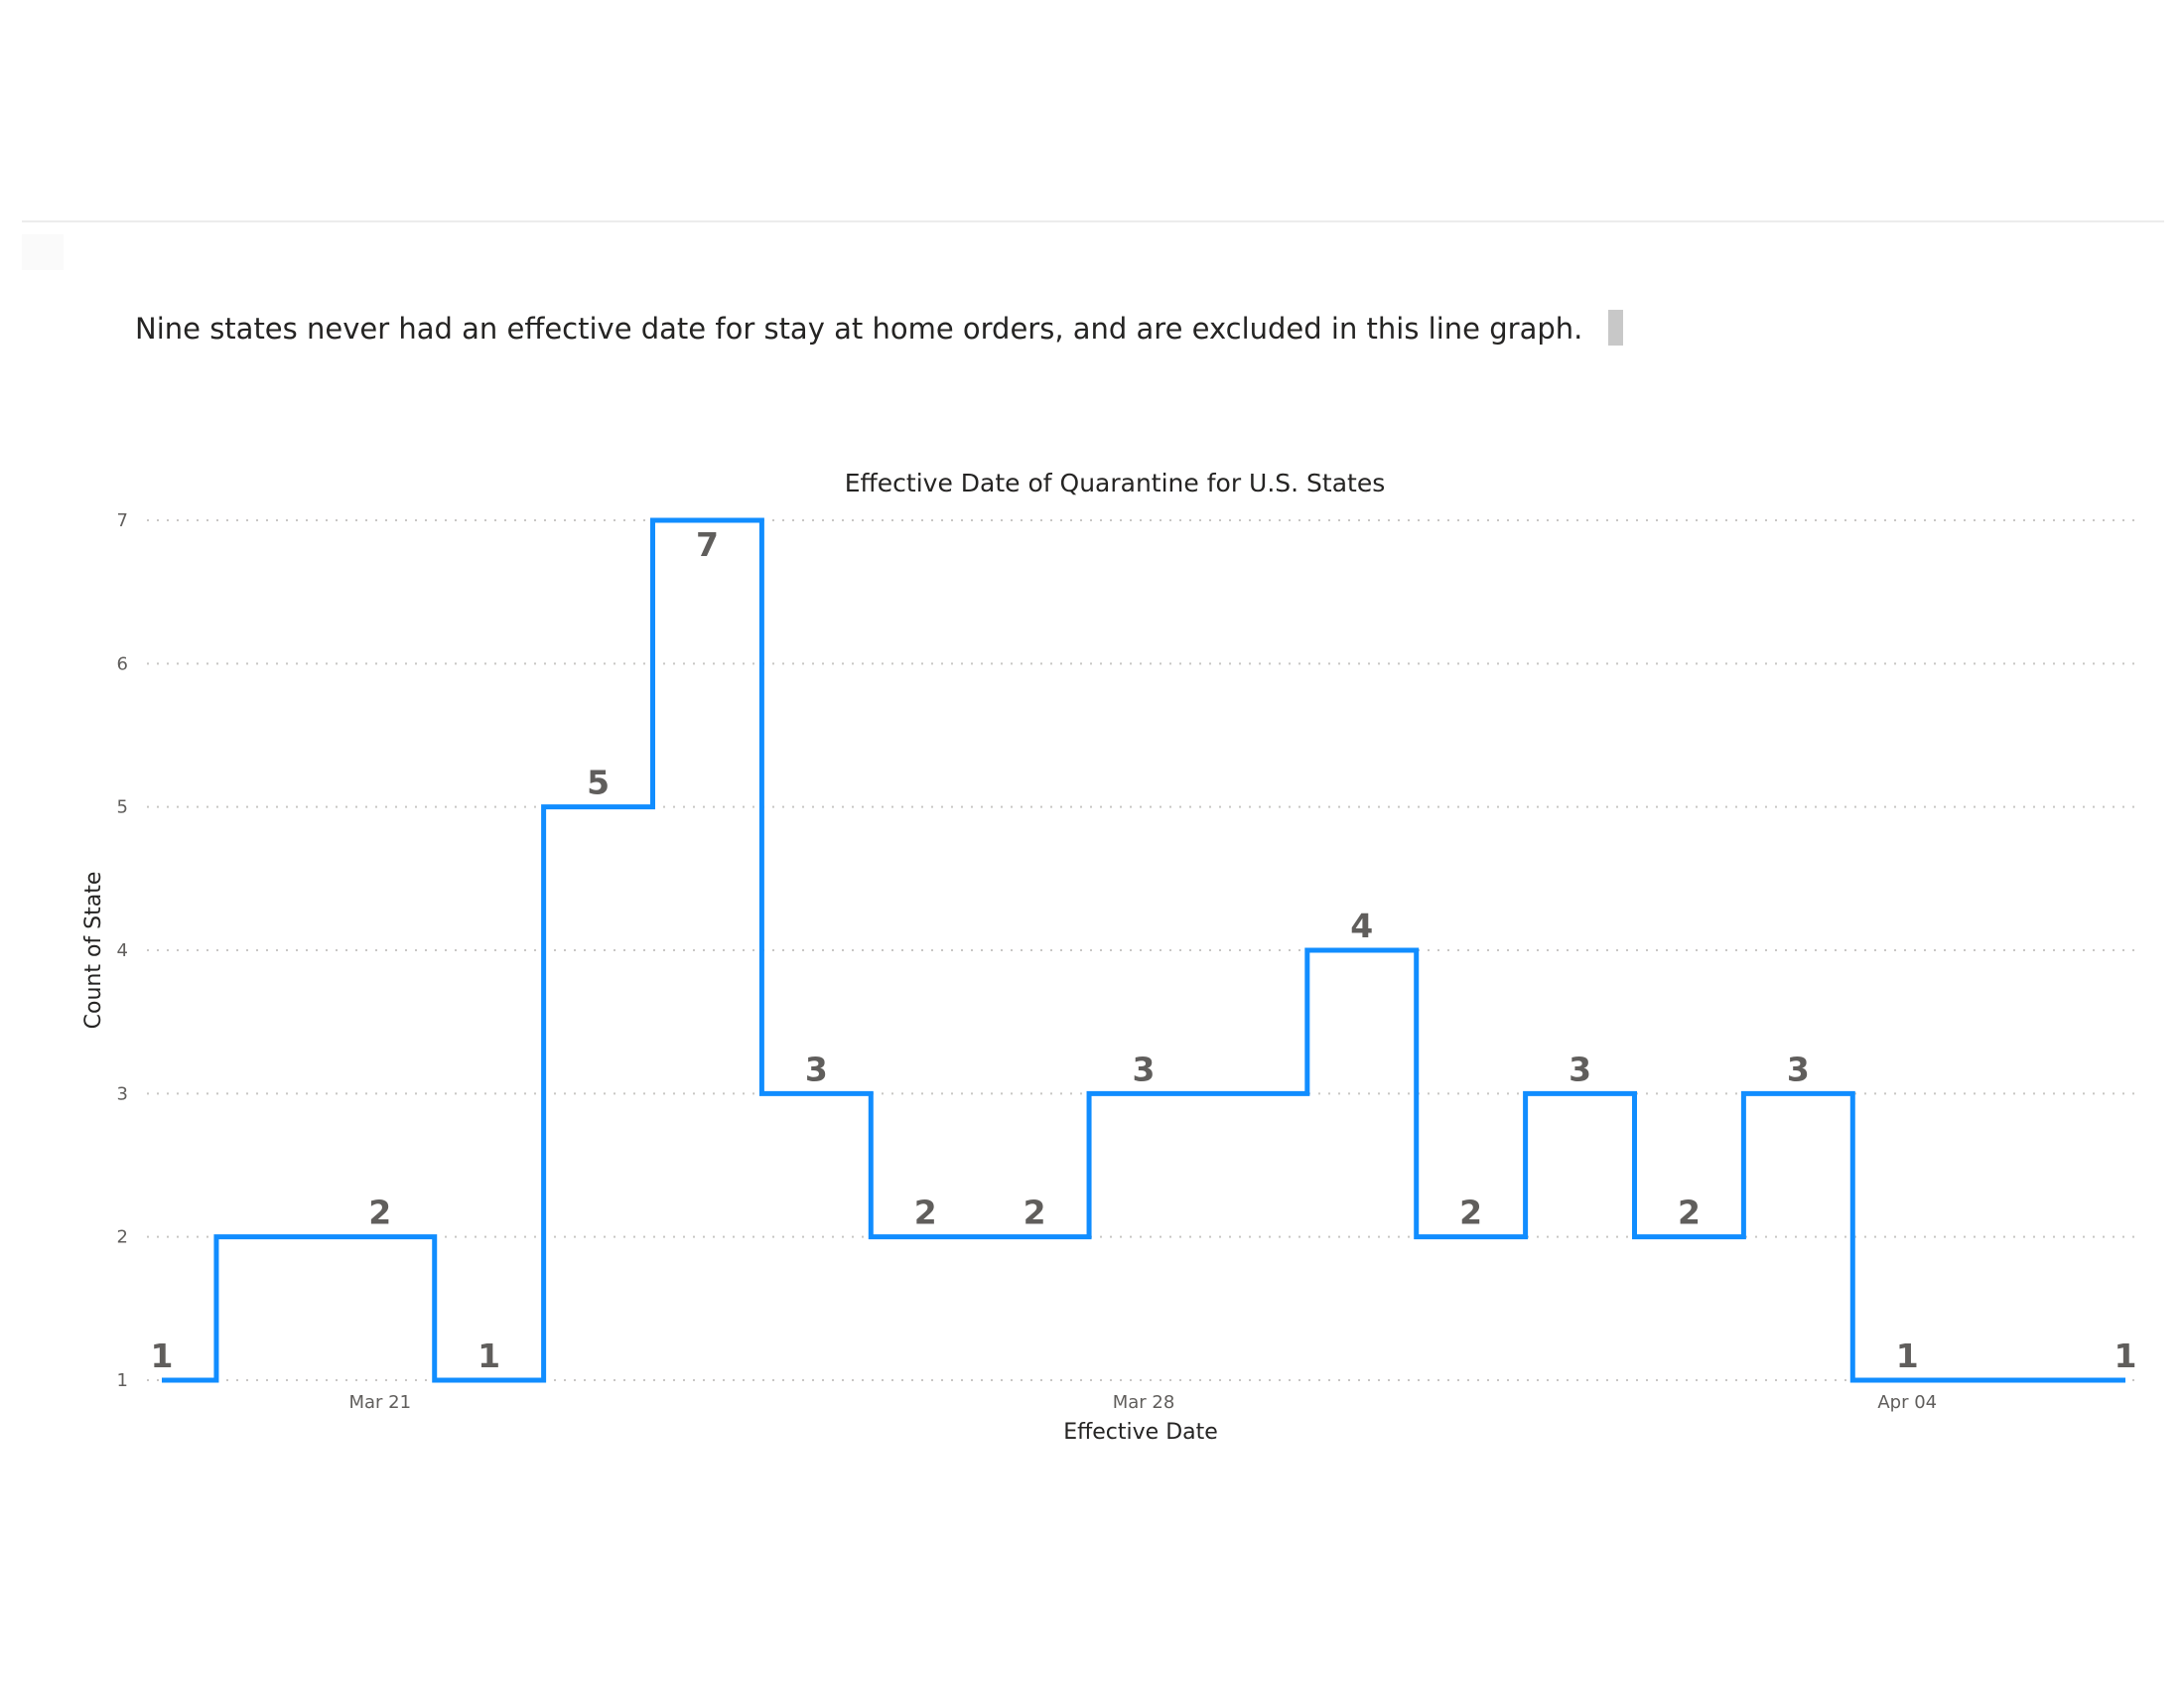  Describe the element at coordinates (122, 1380) in the screenshot. I see `y-tick-label: 1` at that location.